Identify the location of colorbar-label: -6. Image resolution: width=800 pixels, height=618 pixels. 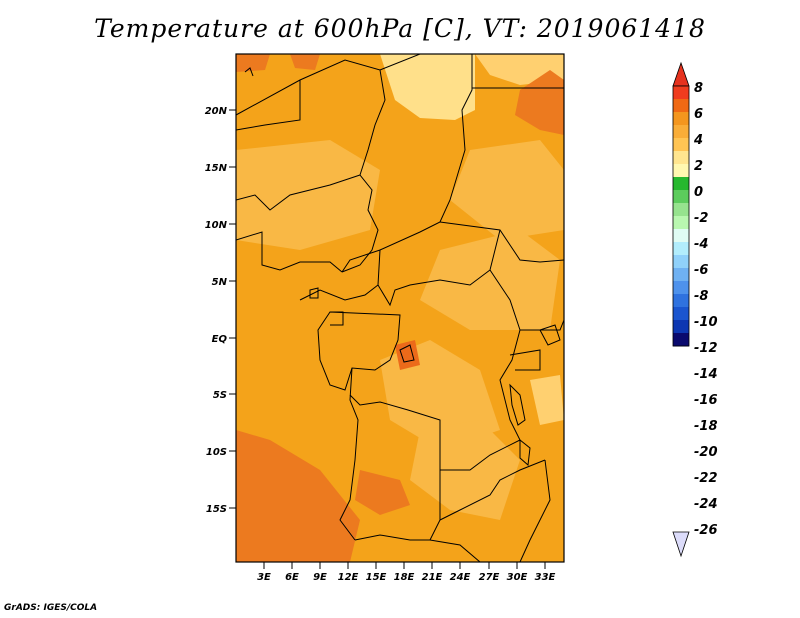
(701, 270).